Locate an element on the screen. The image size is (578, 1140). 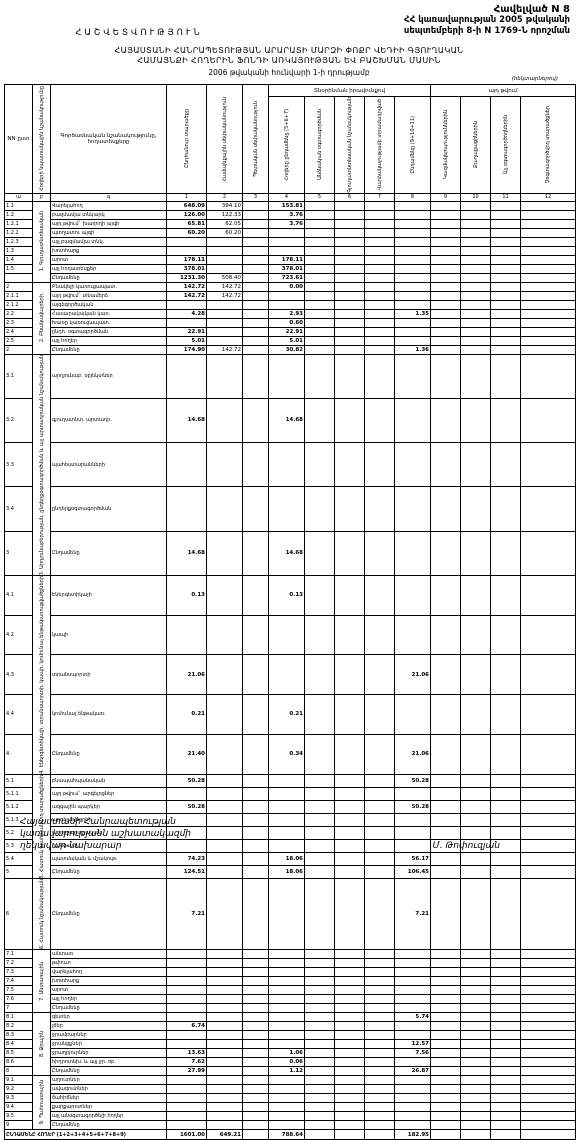
total-col-8: 182.95 is located at coordinates (412, 1134).